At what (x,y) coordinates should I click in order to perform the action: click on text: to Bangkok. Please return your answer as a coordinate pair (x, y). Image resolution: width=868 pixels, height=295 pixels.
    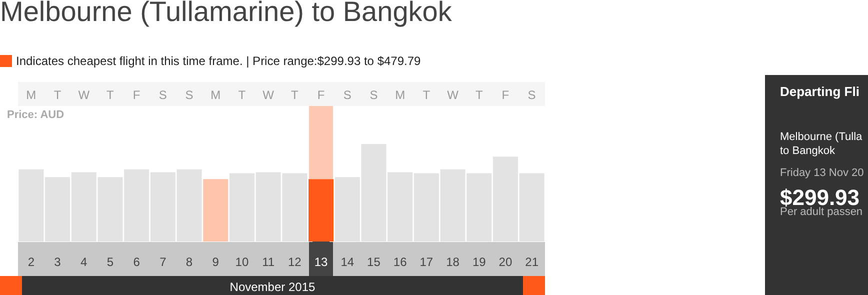
    Looking at the image, I should click on (808, 151).